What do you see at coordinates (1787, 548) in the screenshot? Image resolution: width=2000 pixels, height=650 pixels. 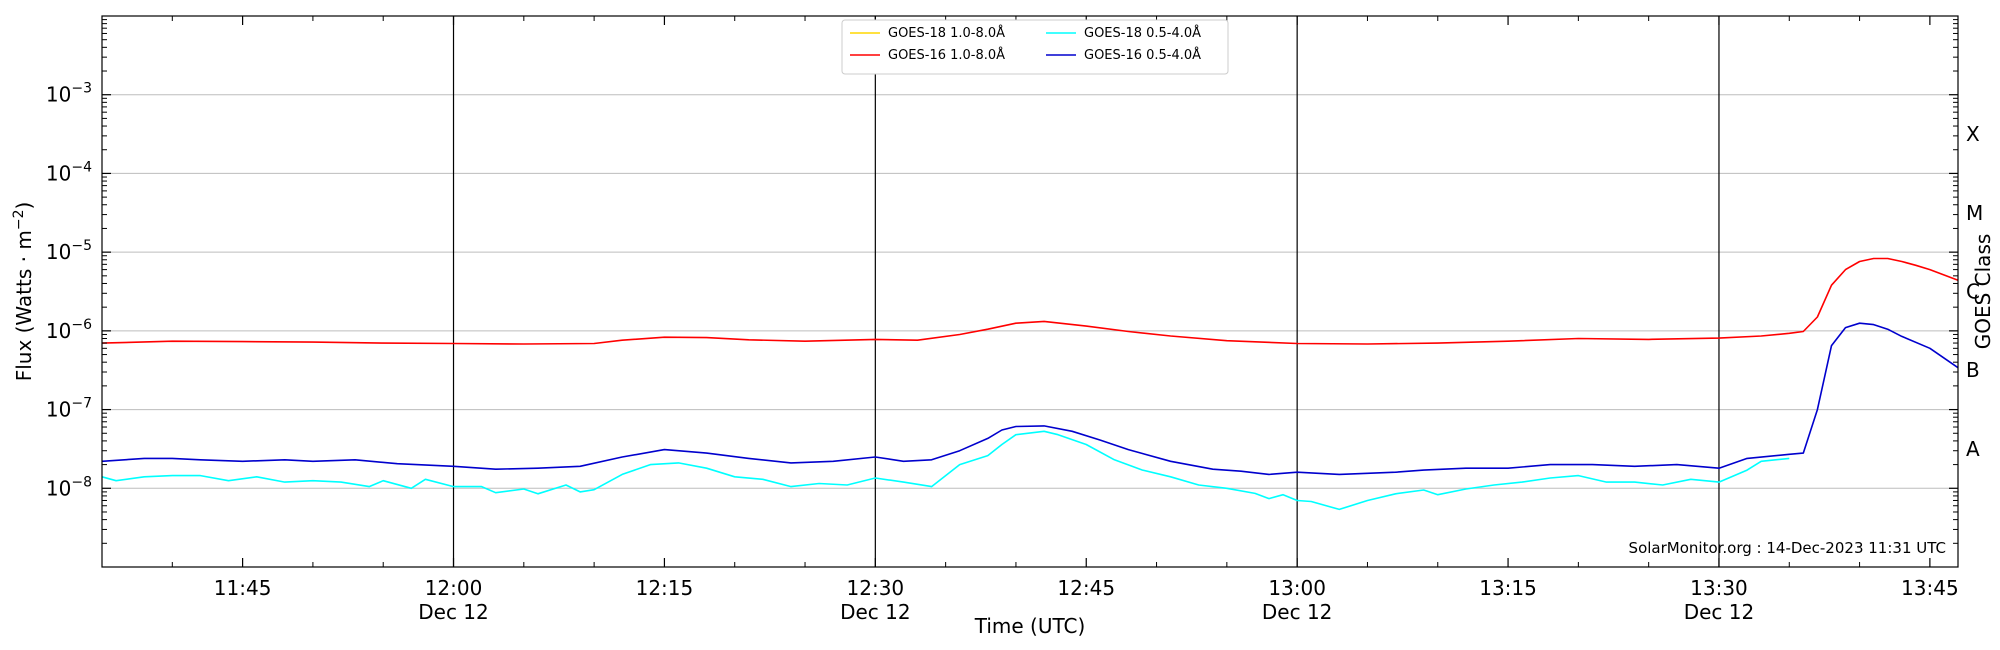 I see `footer-credit: SolarMonitor.org : 14-Dec-2023 11:31 UTC` at bounding box center [1787, 548].